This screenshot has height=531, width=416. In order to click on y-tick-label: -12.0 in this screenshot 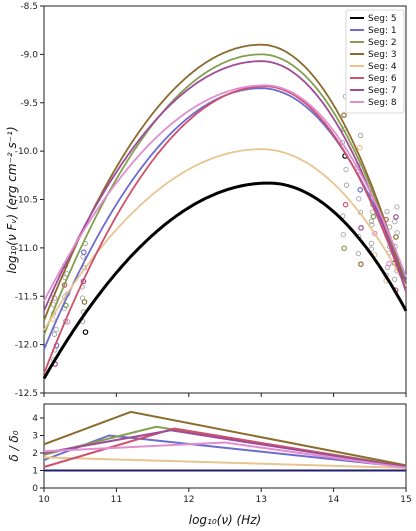, I will do `click(27, 346)`.